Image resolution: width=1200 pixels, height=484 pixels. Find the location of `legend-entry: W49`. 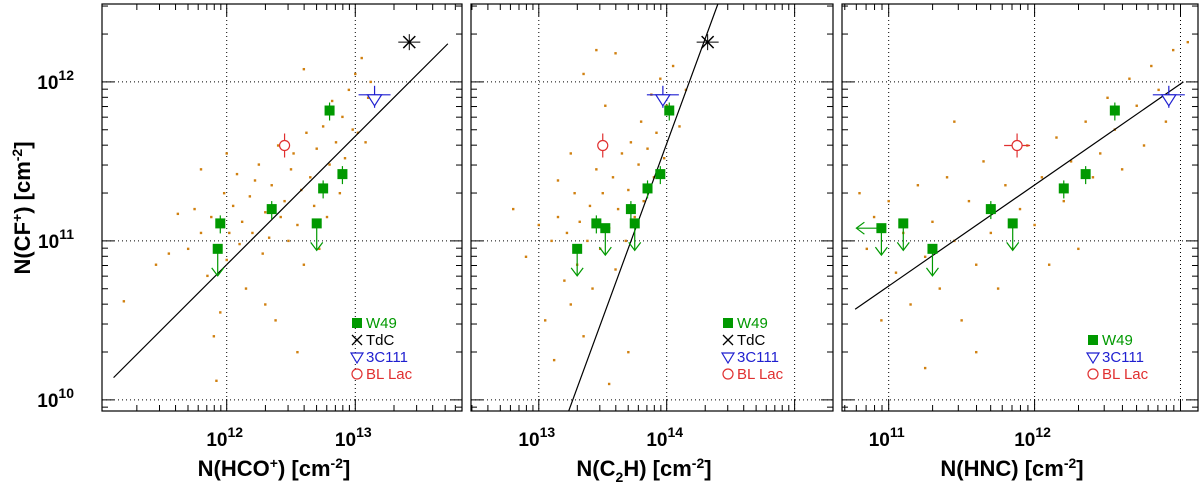

legend-entry: W49 is located at coordinates (1110, 340).